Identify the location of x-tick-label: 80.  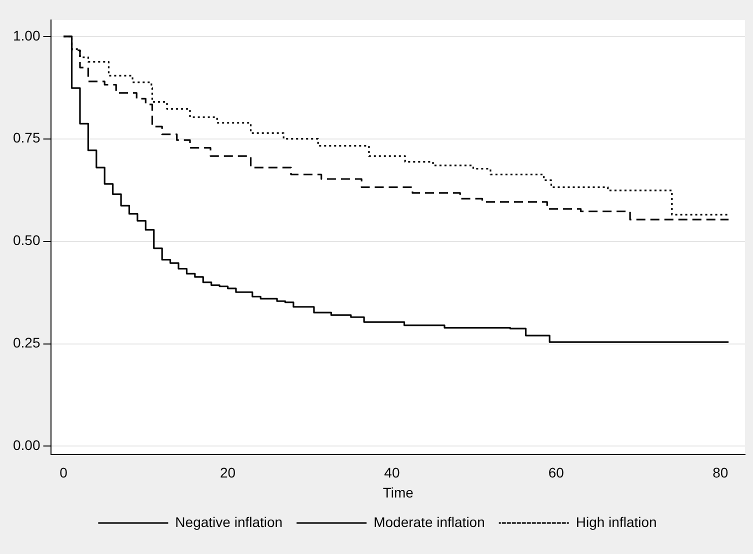
(720, 472).